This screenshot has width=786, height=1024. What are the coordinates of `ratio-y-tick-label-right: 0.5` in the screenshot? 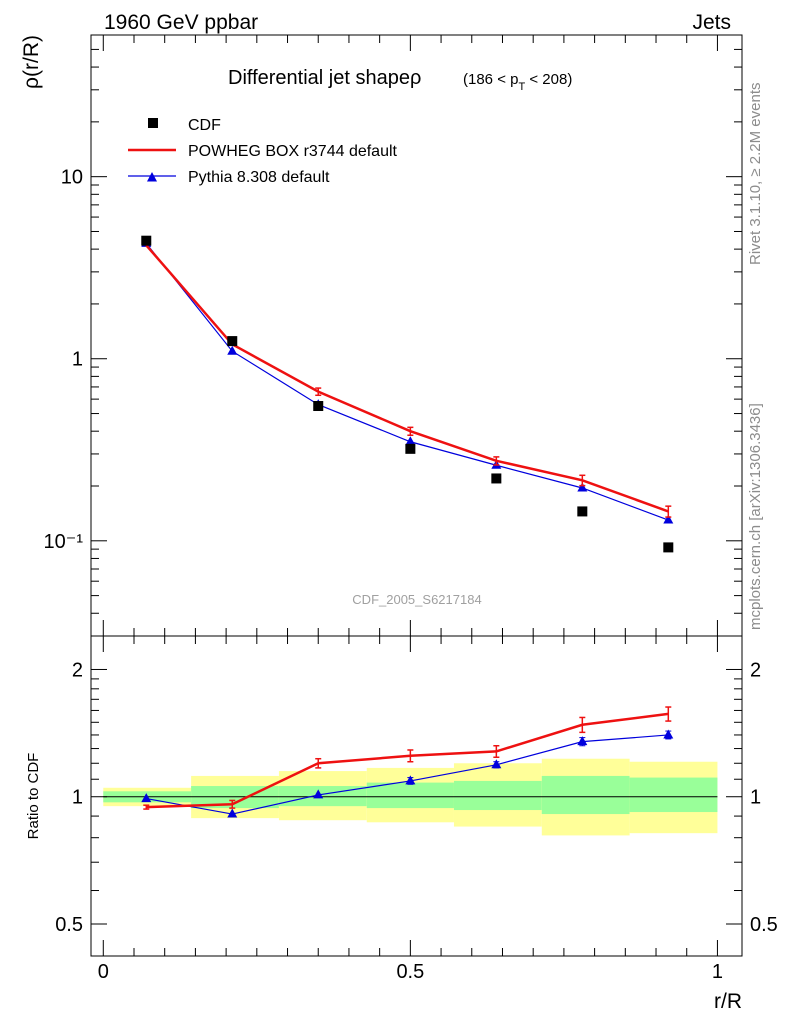 It's located at (764, 925).